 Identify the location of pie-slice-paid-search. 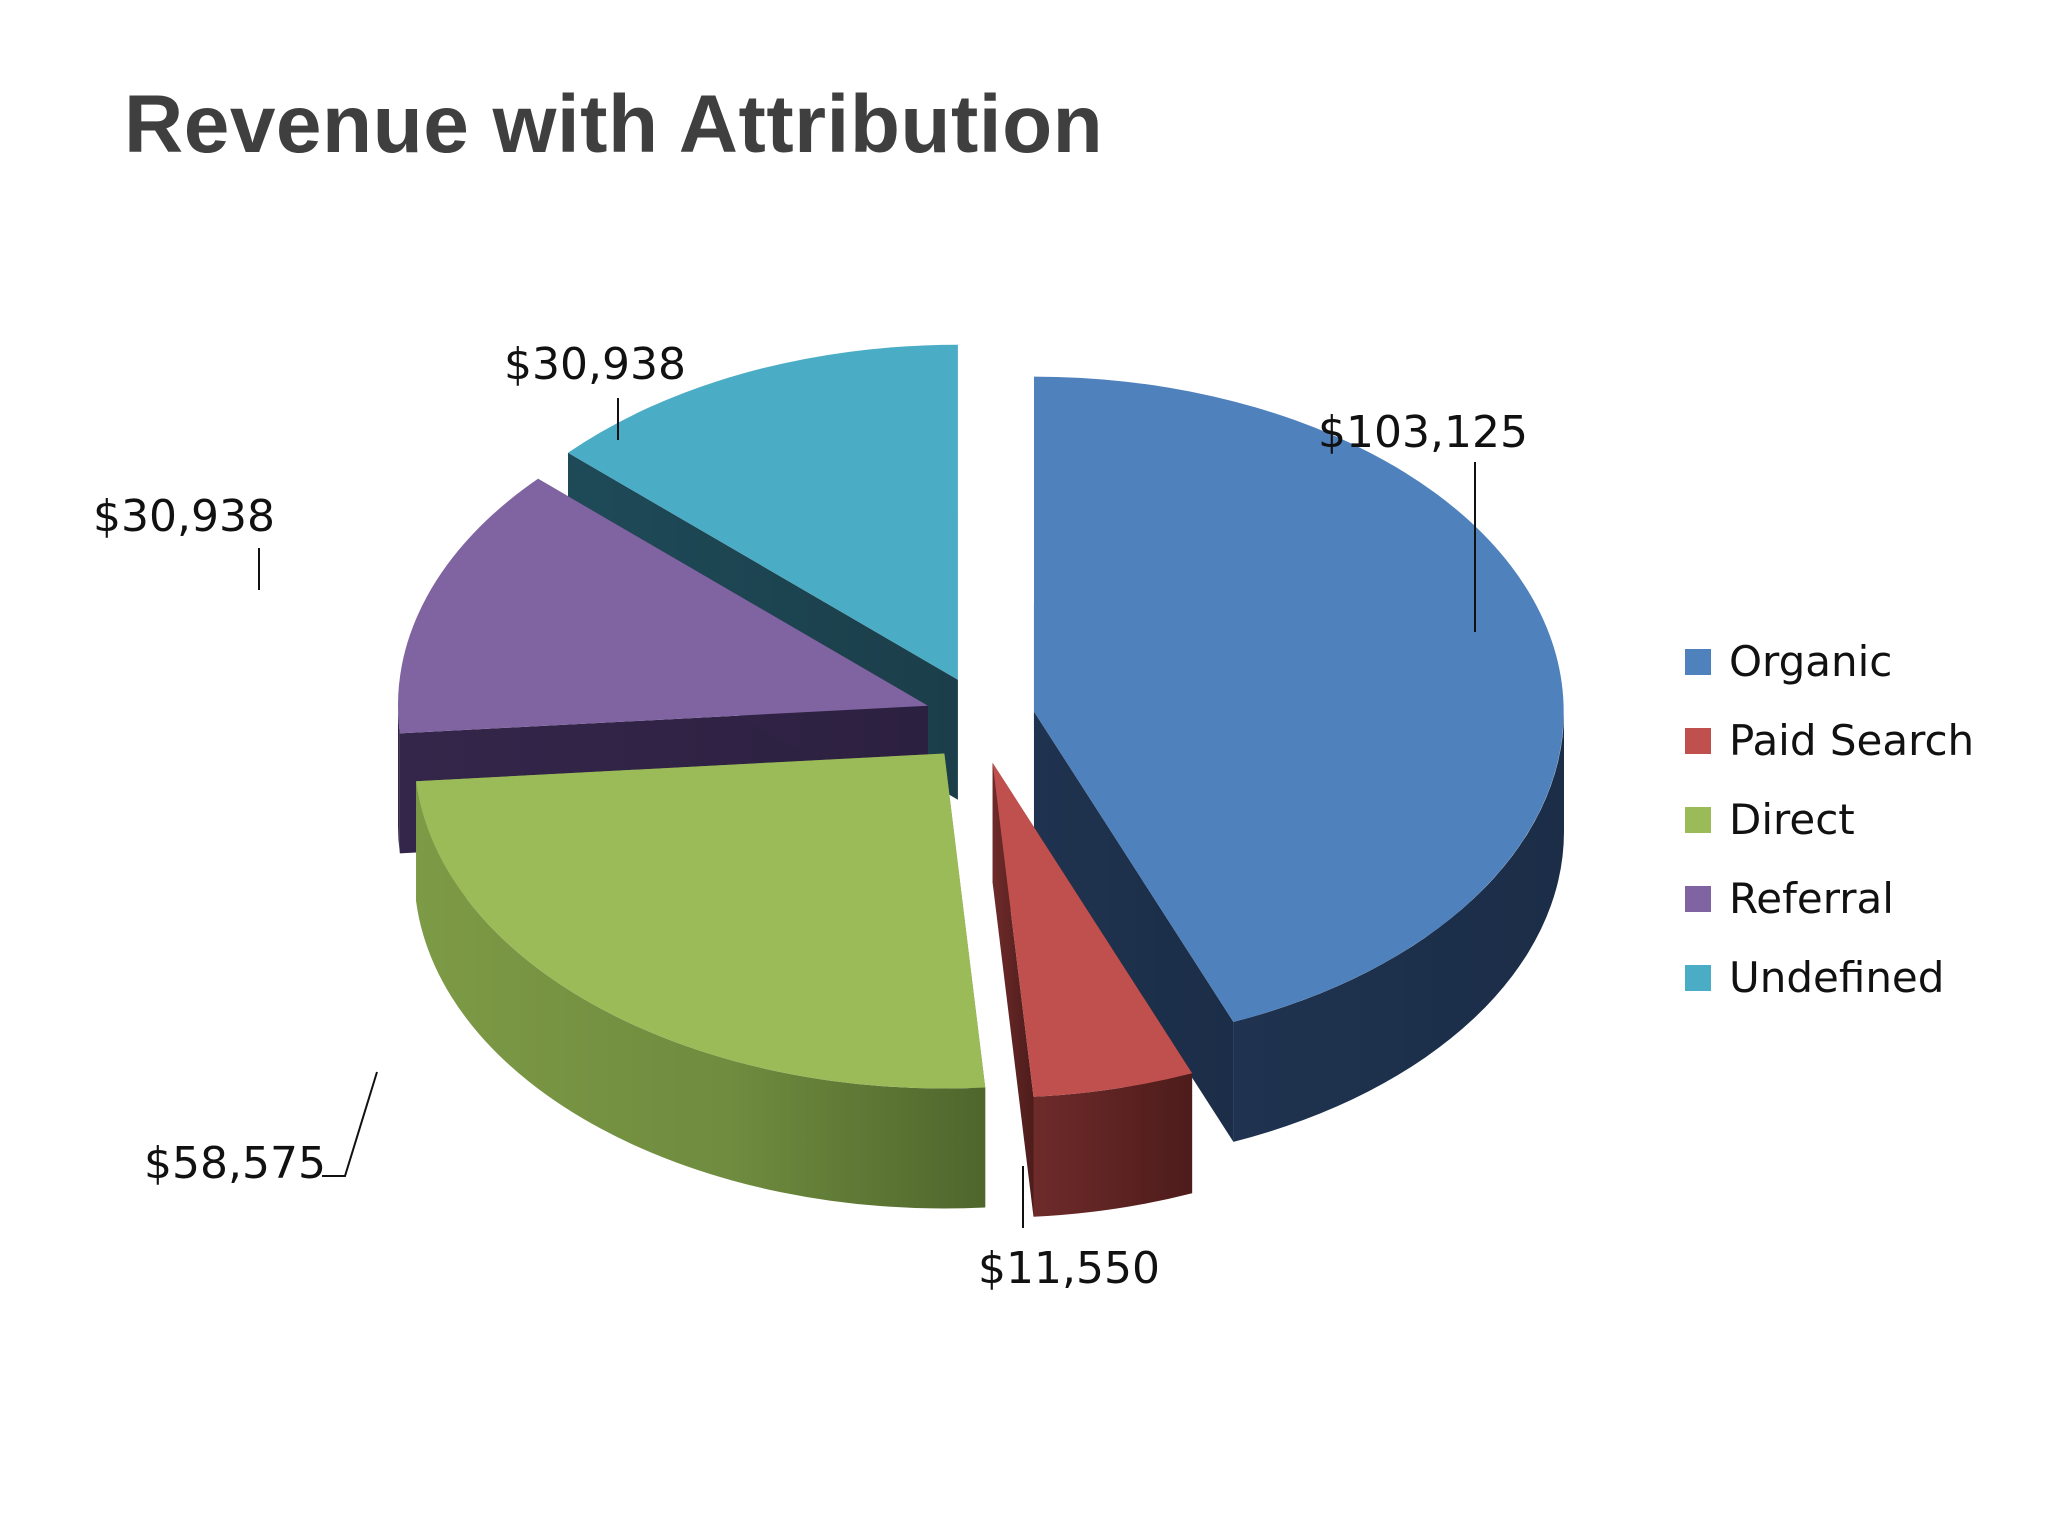
(1092, 989).